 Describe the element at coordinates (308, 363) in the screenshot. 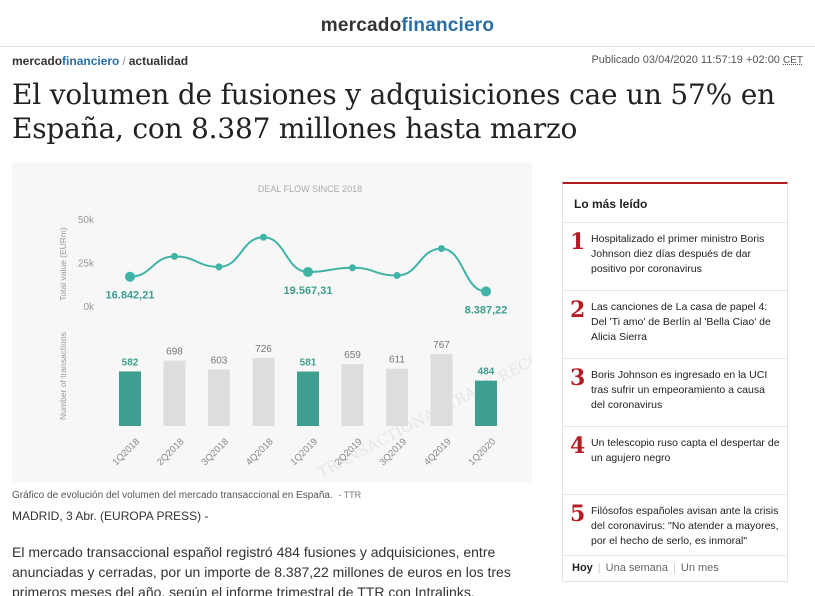

I see `bar-value-label: 581` at that location.